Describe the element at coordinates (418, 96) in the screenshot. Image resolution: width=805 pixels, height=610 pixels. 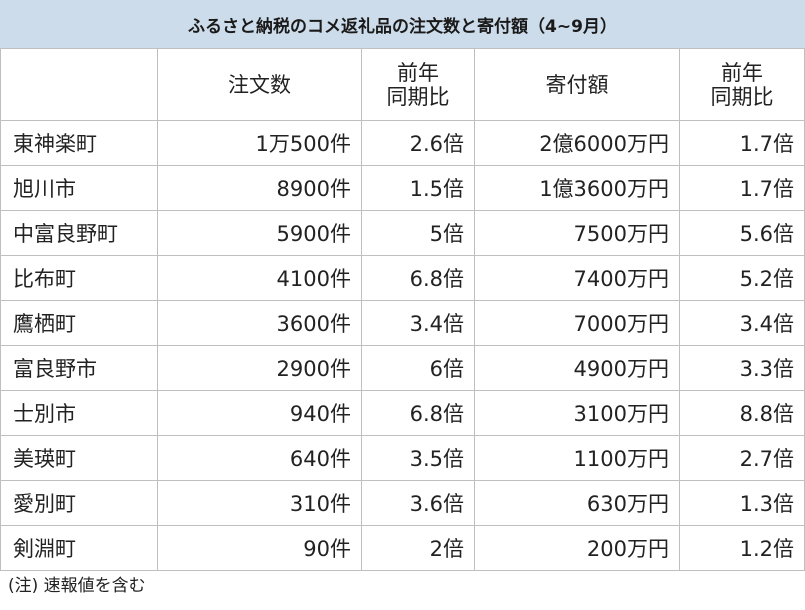
I see `header-orders-yoy-line2: 同期比` at that location.